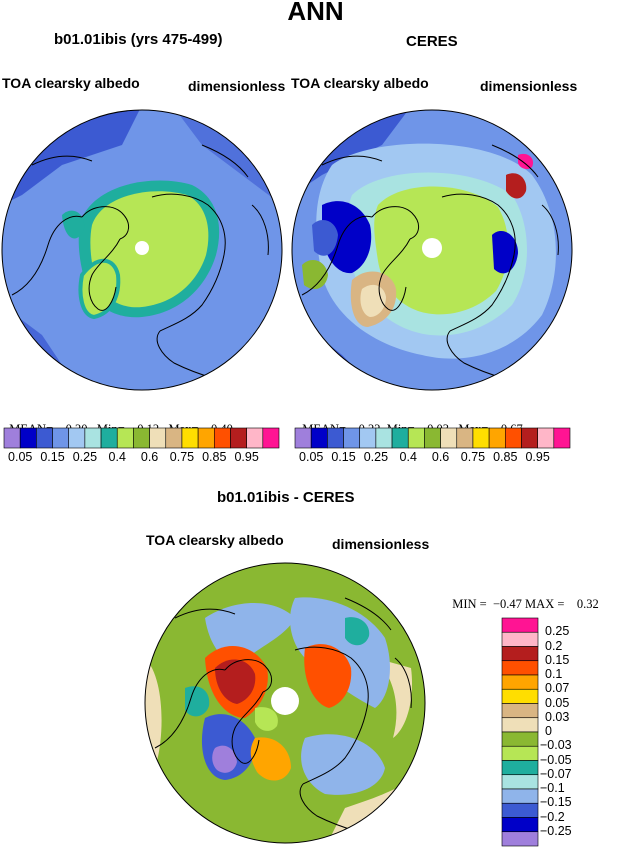 This screenshot has width=631, height=850. What do you see at coordinates (408, 457) in the screenshot?
I see `colorbar-ceres-tick-label: 0.4` at bounding box center [408, 457].